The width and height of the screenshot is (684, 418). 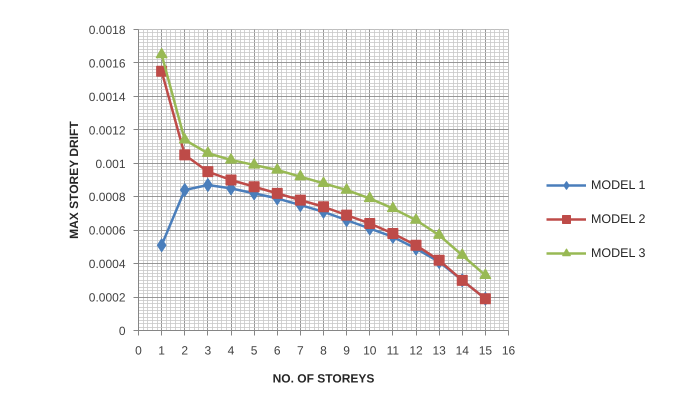 What do you see at coordinates (231, 351) in the screenshot?
I see `x-tick-label: 4` at bounding box center [231, 351].